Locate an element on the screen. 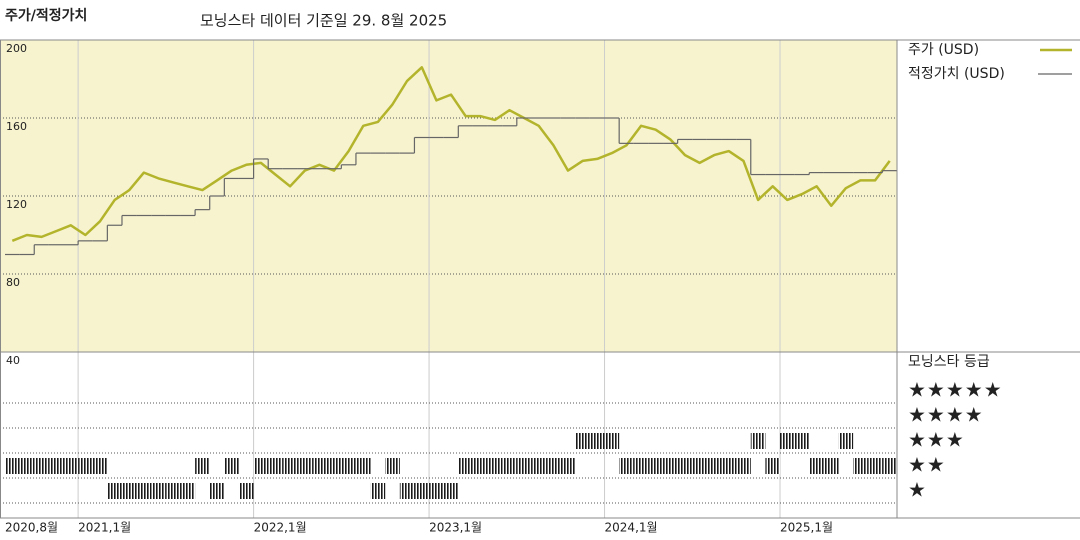 Image resolution: width=1080 pixels, height=540 pixels. rating-level-label: ★★ is located at coordinates (927, 465).